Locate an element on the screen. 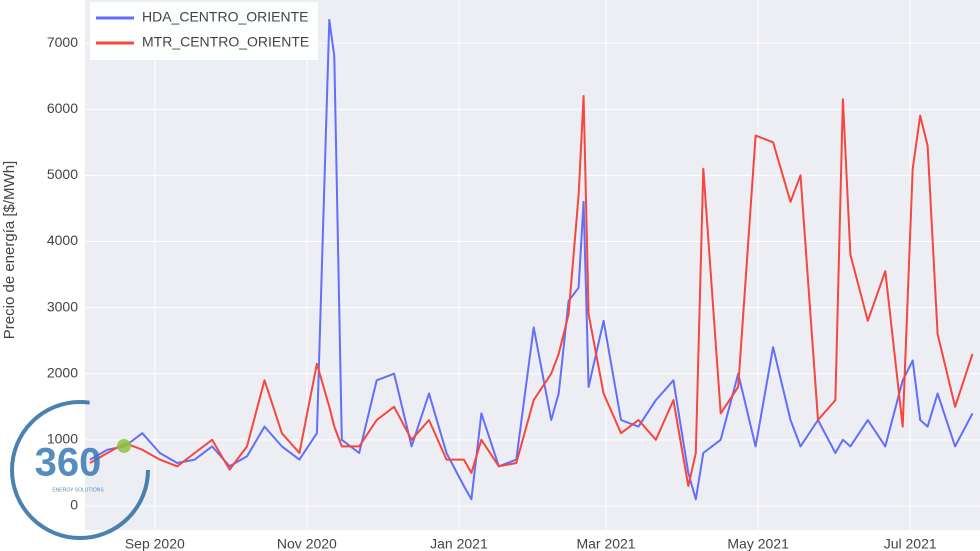 The image size is (980, 551). y-tick-label: 1000 is located at coordinates (62, 439).